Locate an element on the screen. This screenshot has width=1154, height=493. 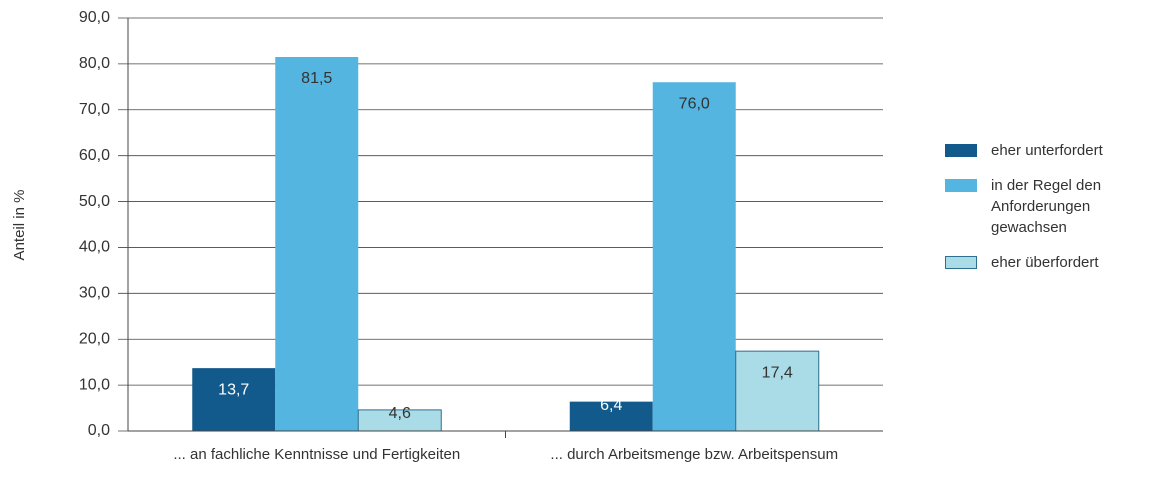
data-label: 4,6 is located at coordinates (400, 413).